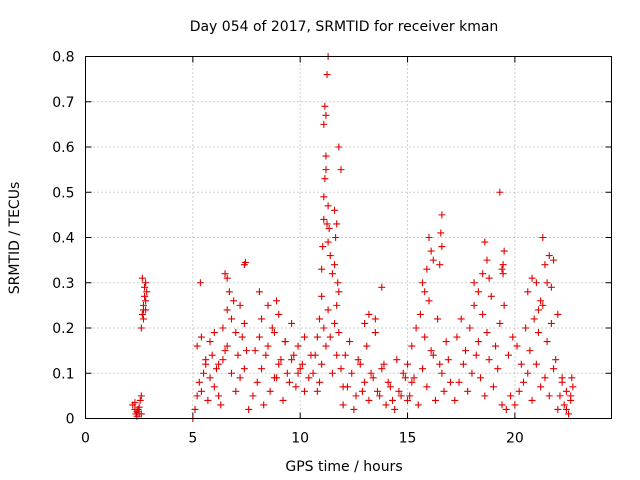  I want to click on y-tick-label: 0.6, so click(63, 148).